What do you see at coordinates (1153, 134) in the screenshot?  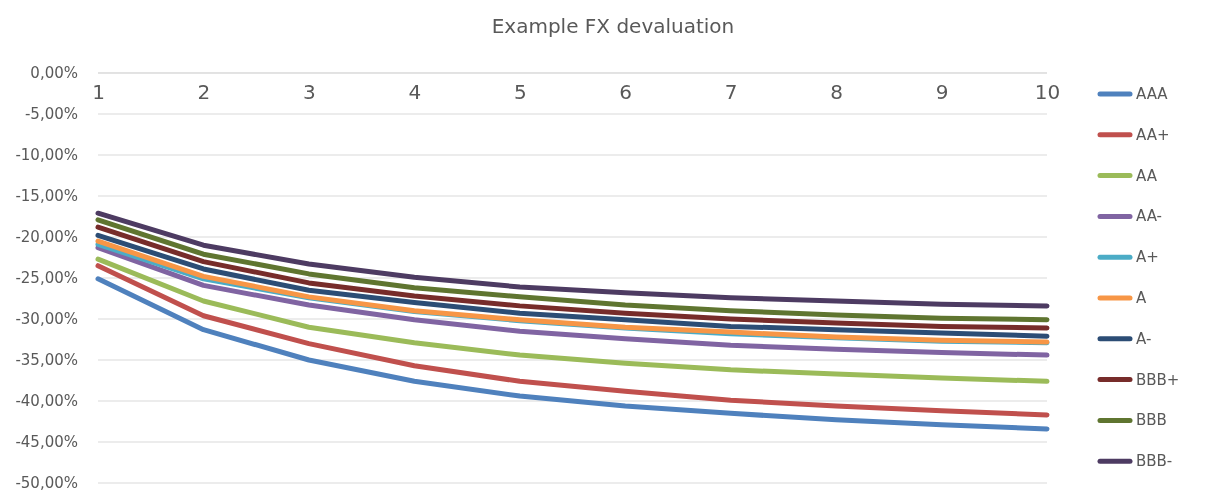 I see `legend-label: AA+` at bounding box center [1153, 134].